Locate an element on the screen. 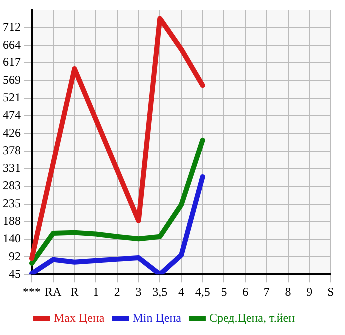 Image resolution: width=345 pixels, height=335 pixels. y-tick-label: 569 is located at coordinates (12, 79).